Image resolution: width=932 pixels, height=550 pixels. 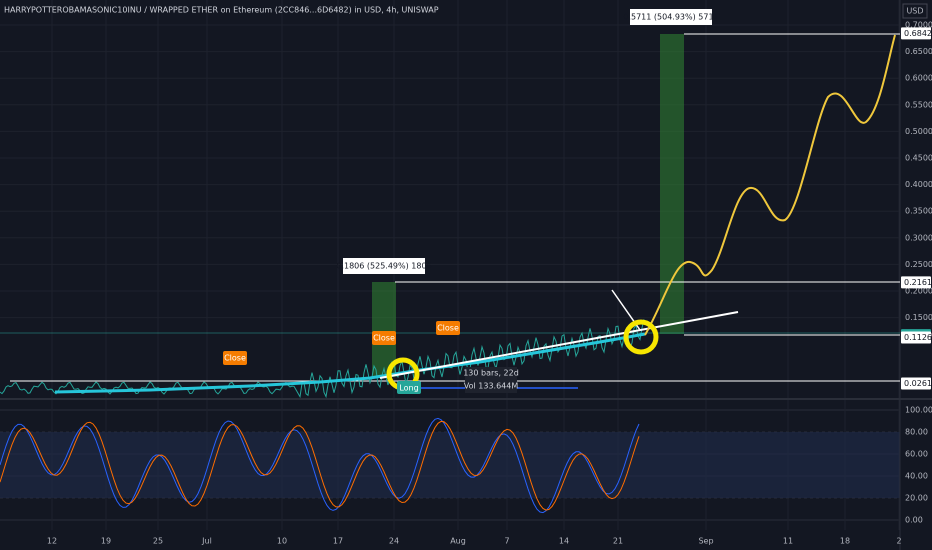 I want to click on price-tick: 0.2000, so click(x=918, y=291).